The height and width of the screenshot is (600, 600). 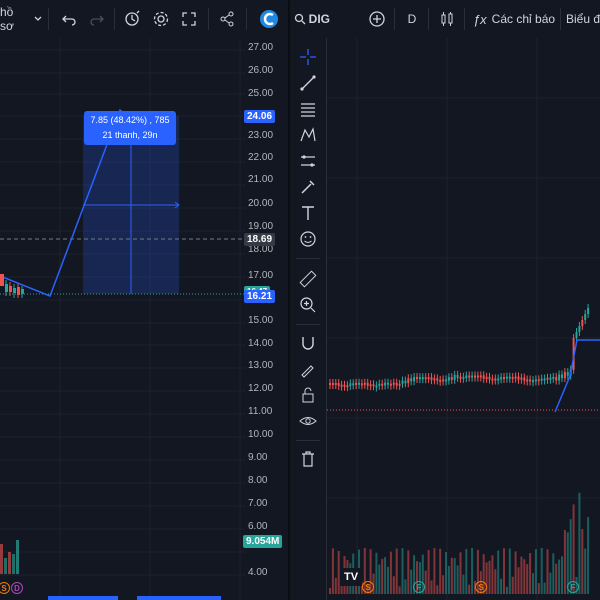 What do you see at coordinates (308, 213) in the screenshot?
I see `text-tool` at bounding box center [308, 213].